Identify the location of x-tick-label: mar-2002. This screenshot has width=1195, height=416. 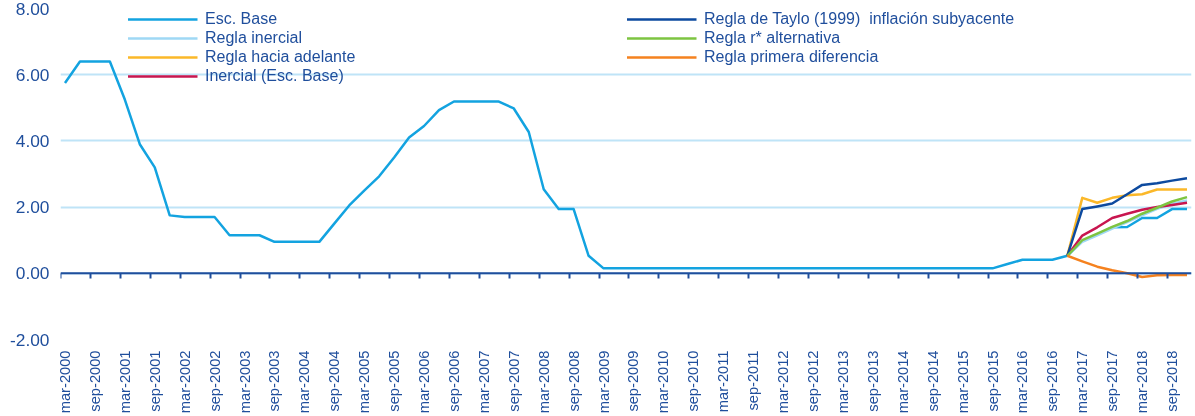
(184, 382).